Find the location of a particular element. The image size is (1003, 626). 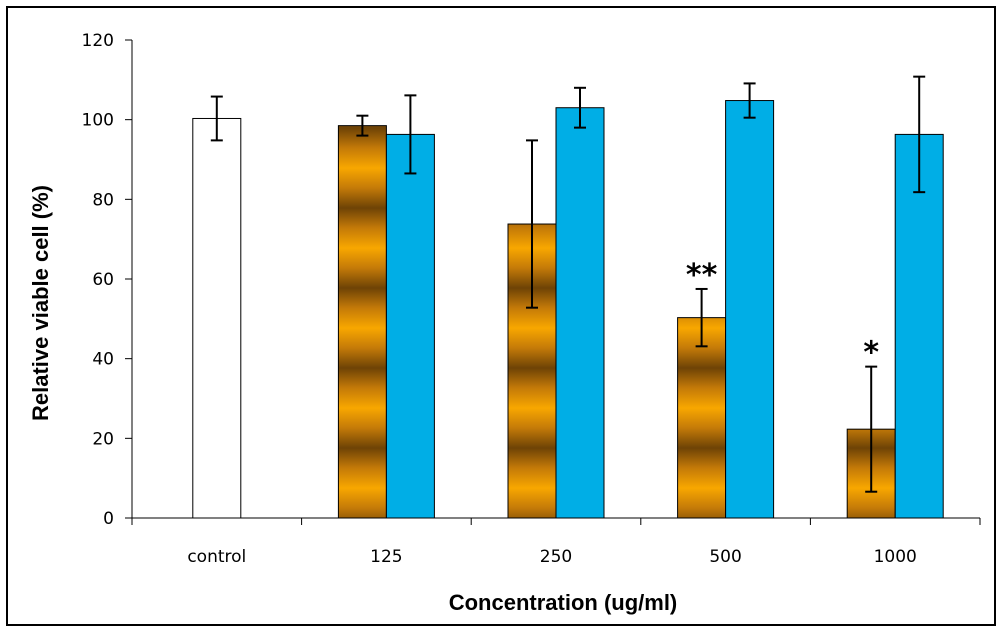

y-tick-label: 20 is located at coordinates (103, 439).